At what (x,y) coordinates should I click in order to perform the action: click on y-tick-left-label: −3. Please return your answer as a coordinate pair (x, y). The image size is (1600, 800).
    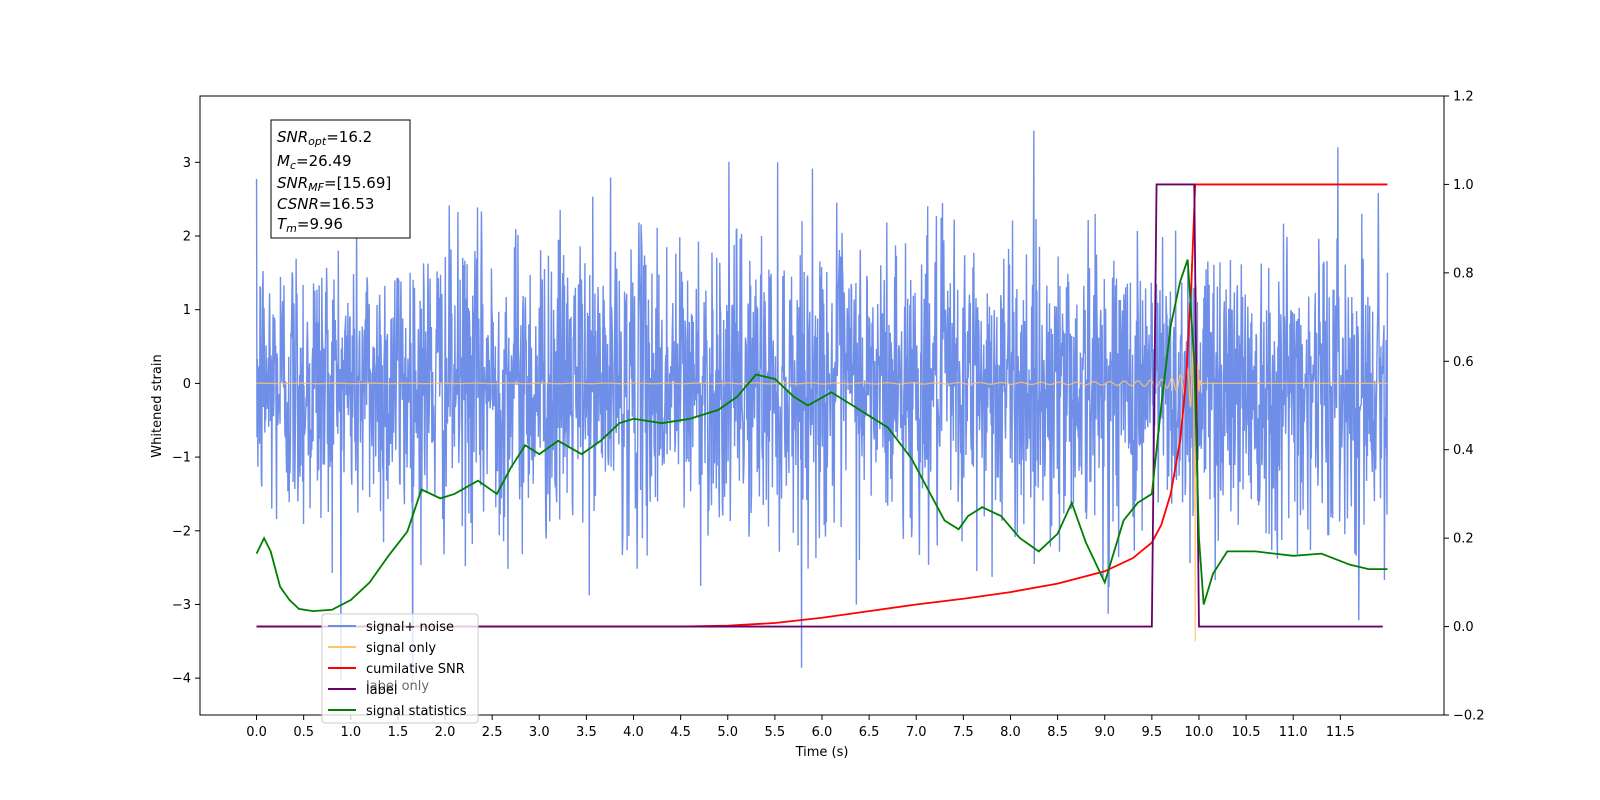
    Looking at the image, I should click on (181, 605).